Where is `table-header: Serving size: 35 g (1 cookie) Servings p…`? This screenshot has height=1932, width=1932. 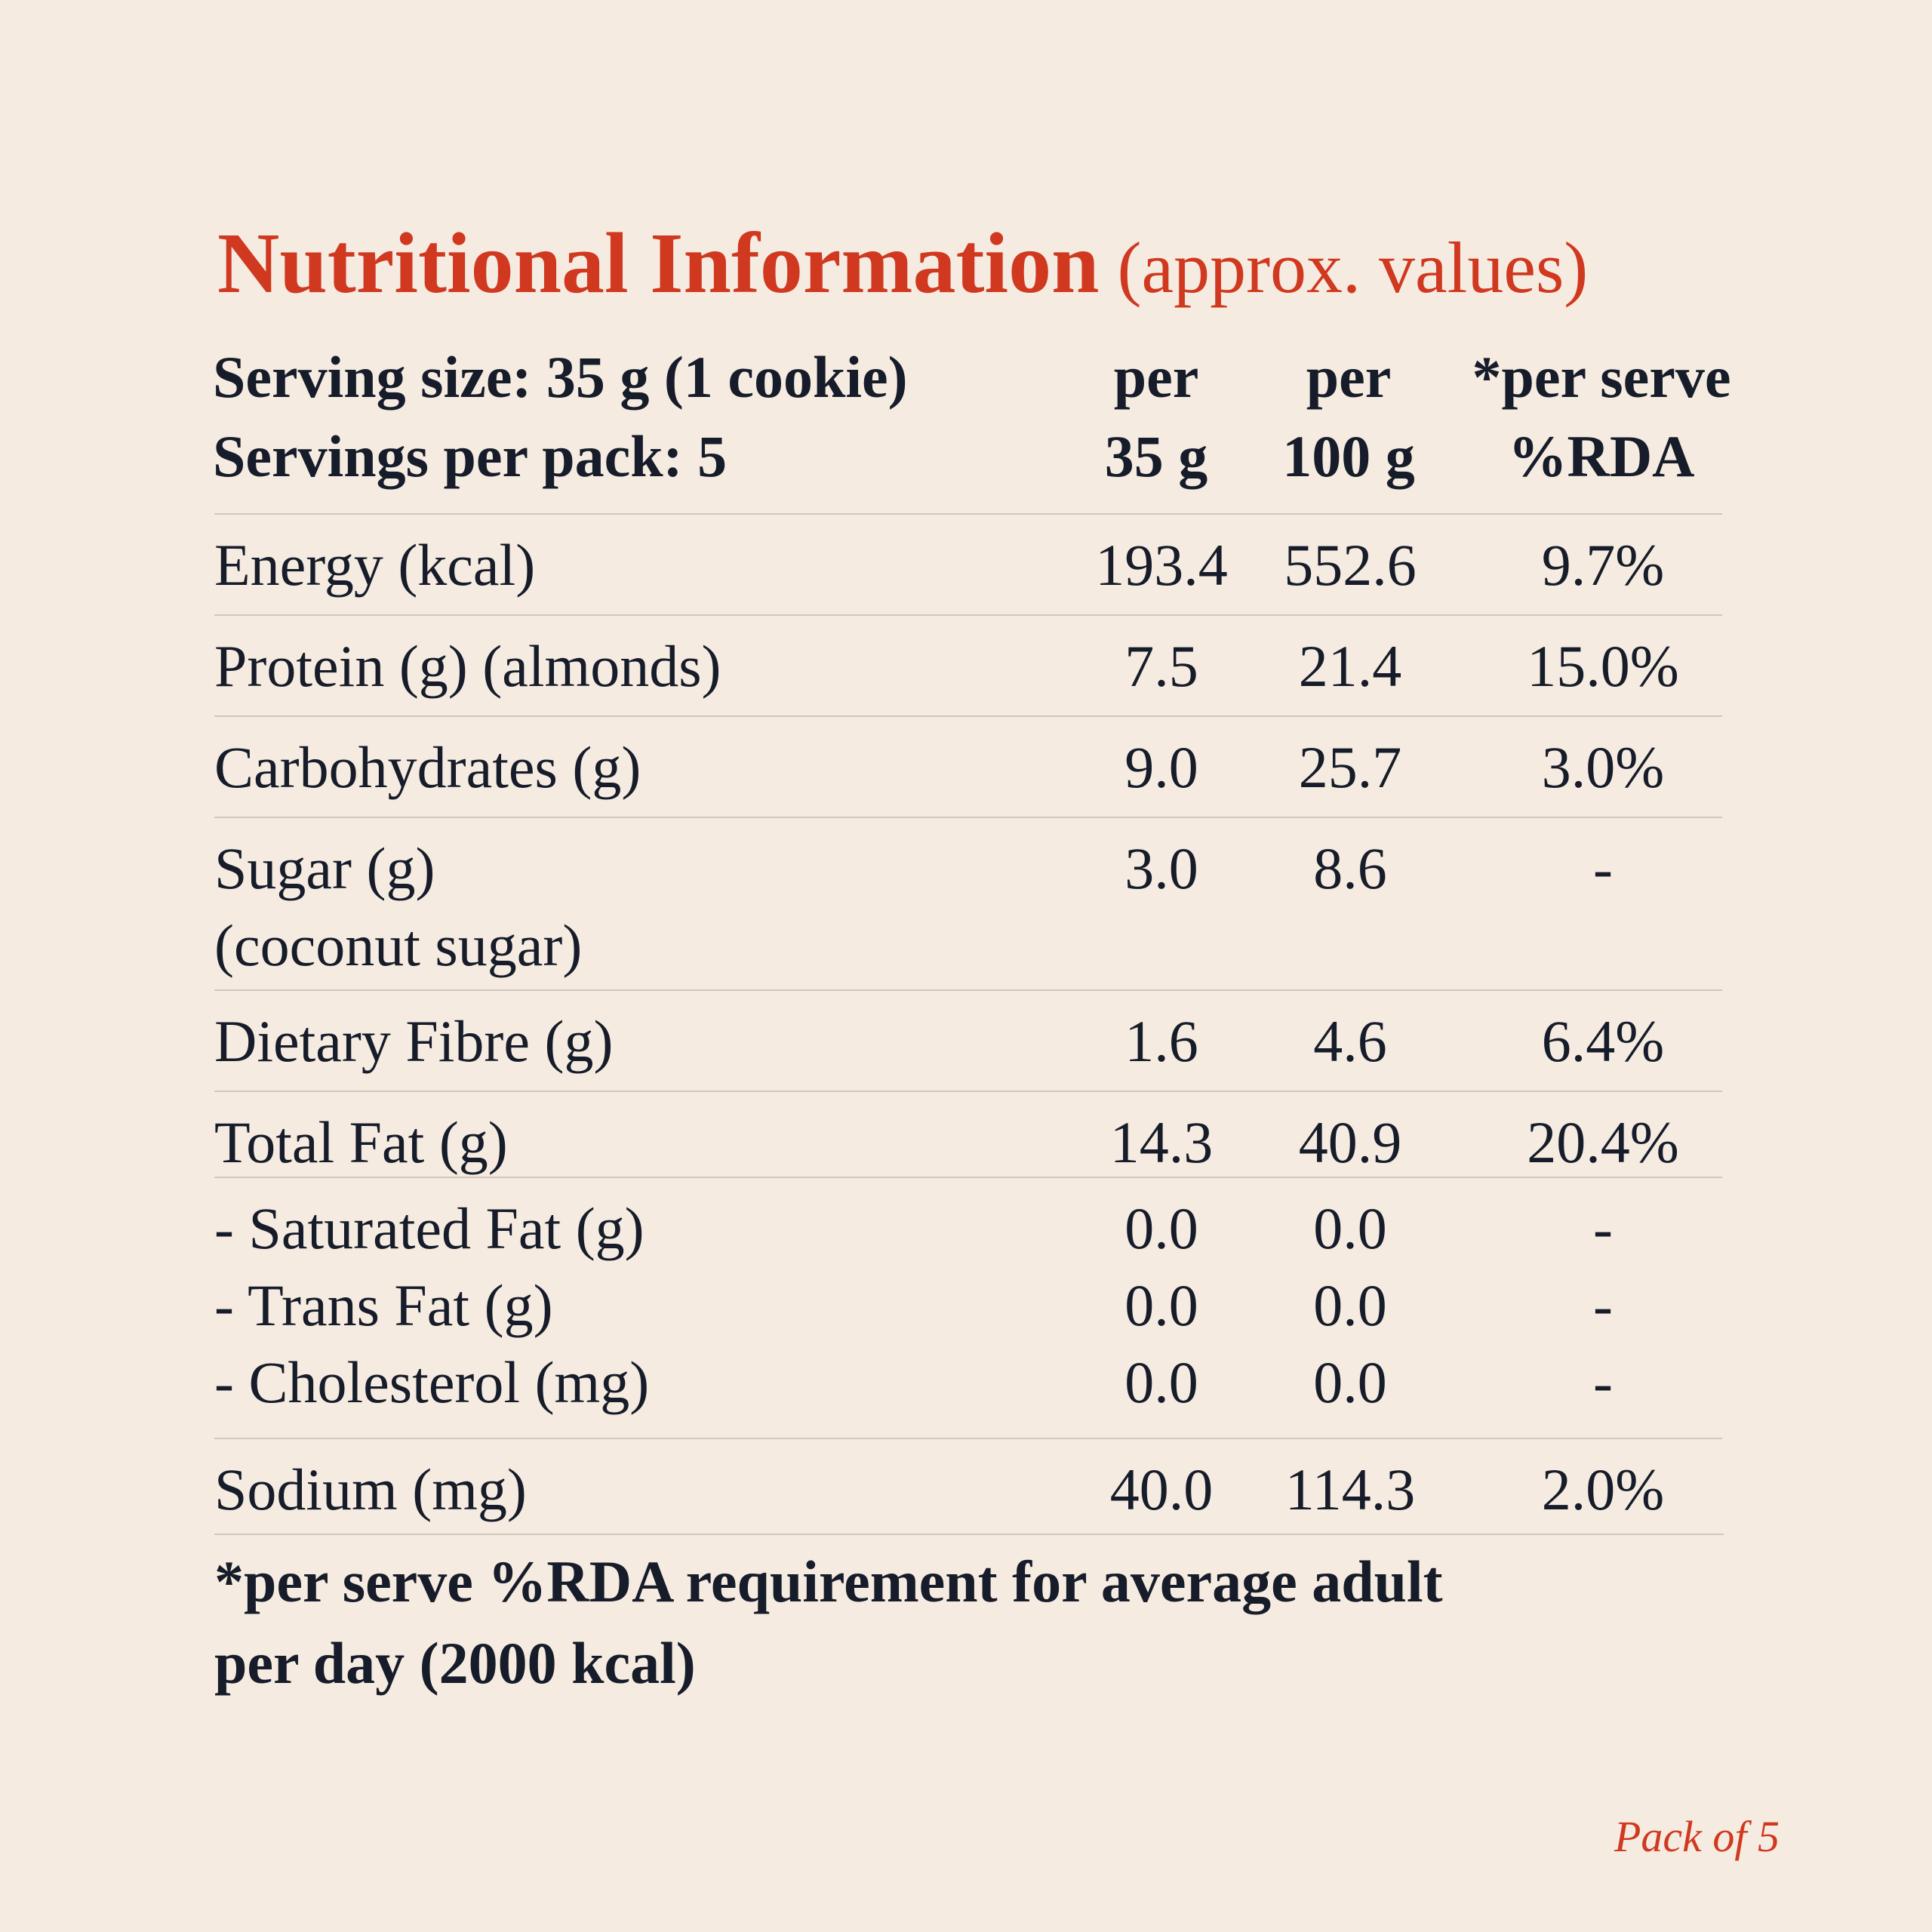
table-header: Serving size: 35 g (1 cookie) Servings p… is located at coordinates (971, 424).